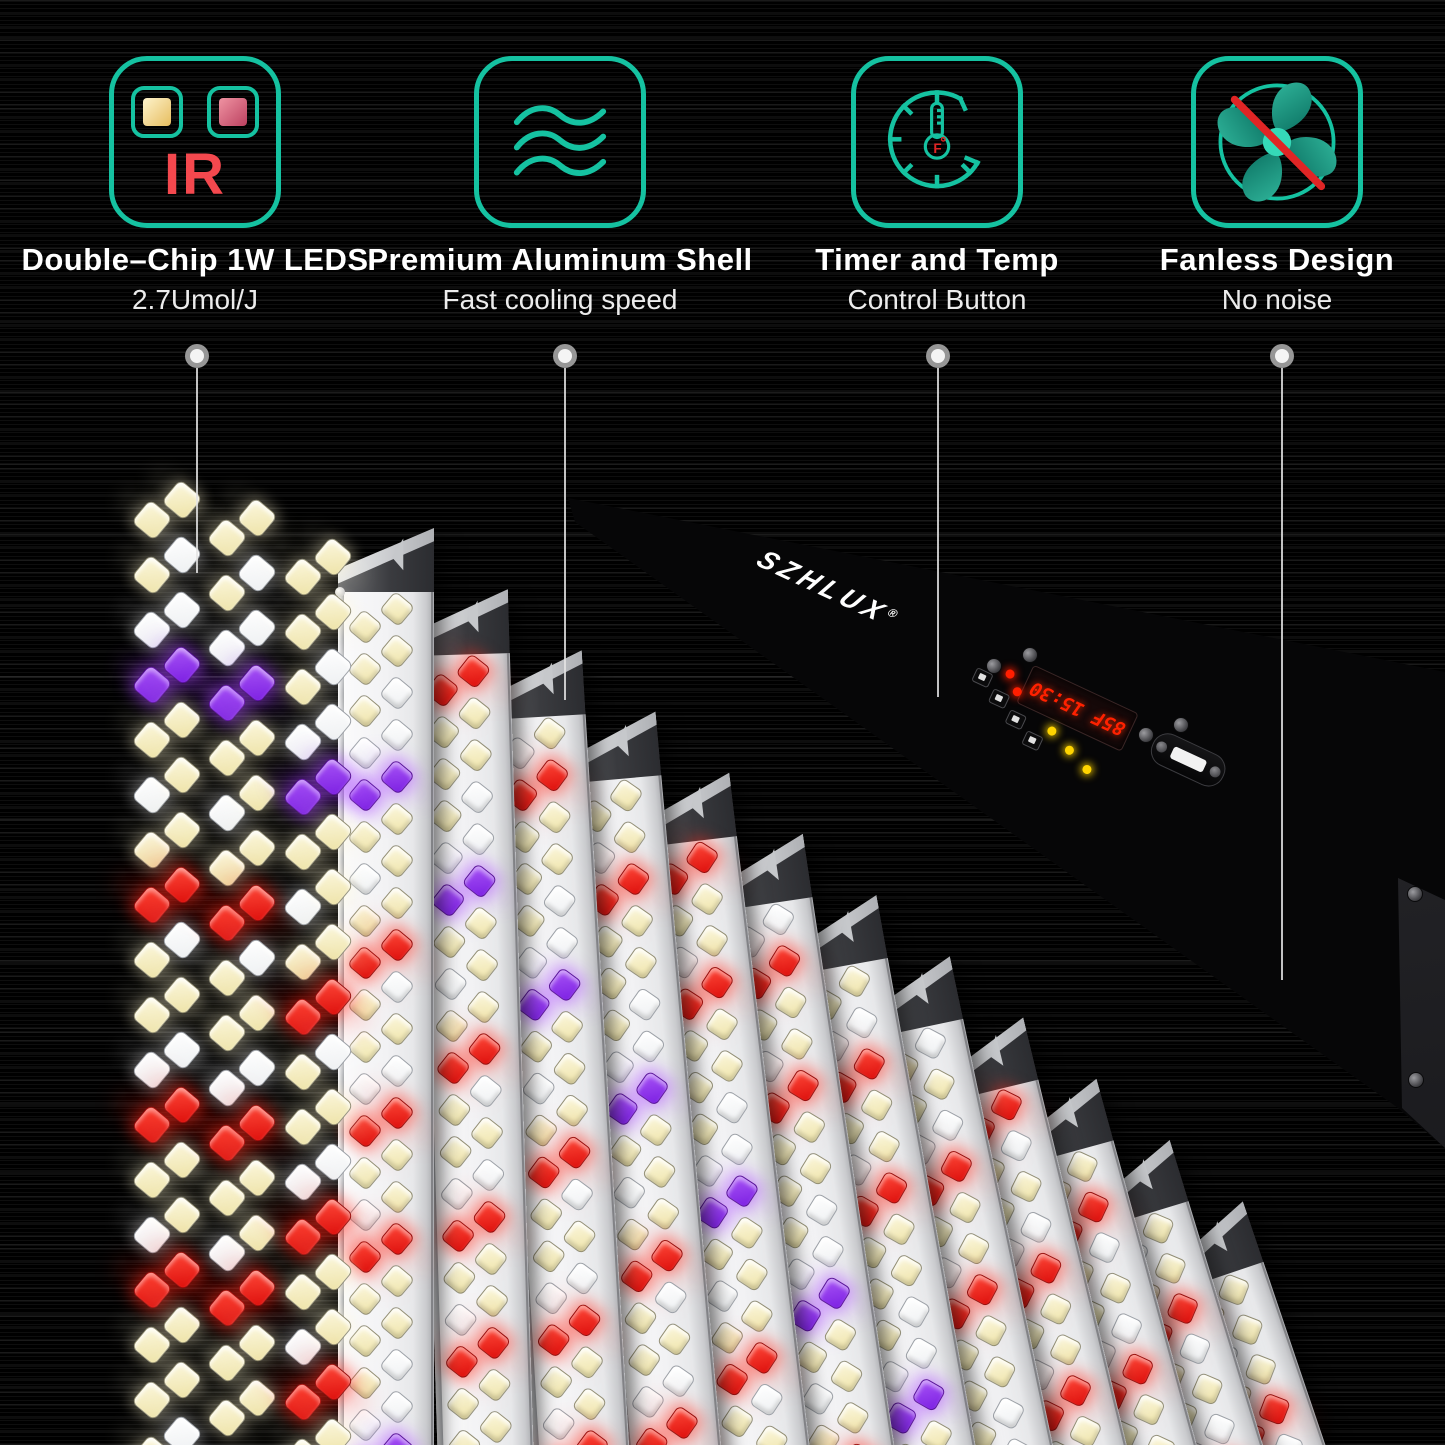 The width and height of the screenshot is (1445, 1445). What do you see at coordinates (1277, 299) in the screenshot?
I see `feature-subtitle: No noise` at bounding box center [1277, 299].